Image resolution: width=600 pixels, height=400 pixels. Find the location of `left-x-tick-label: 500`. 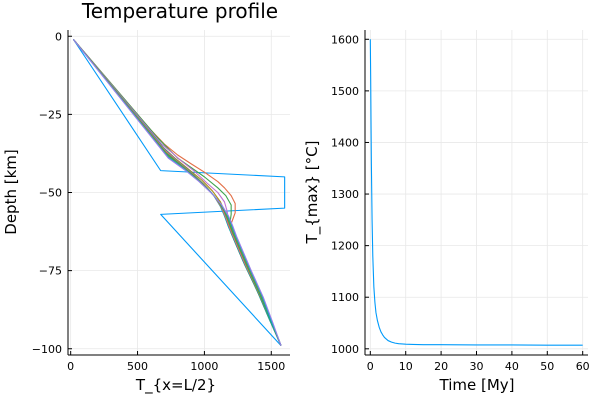

left-x-tick-label: 500 is located at coordinates (137, 366).